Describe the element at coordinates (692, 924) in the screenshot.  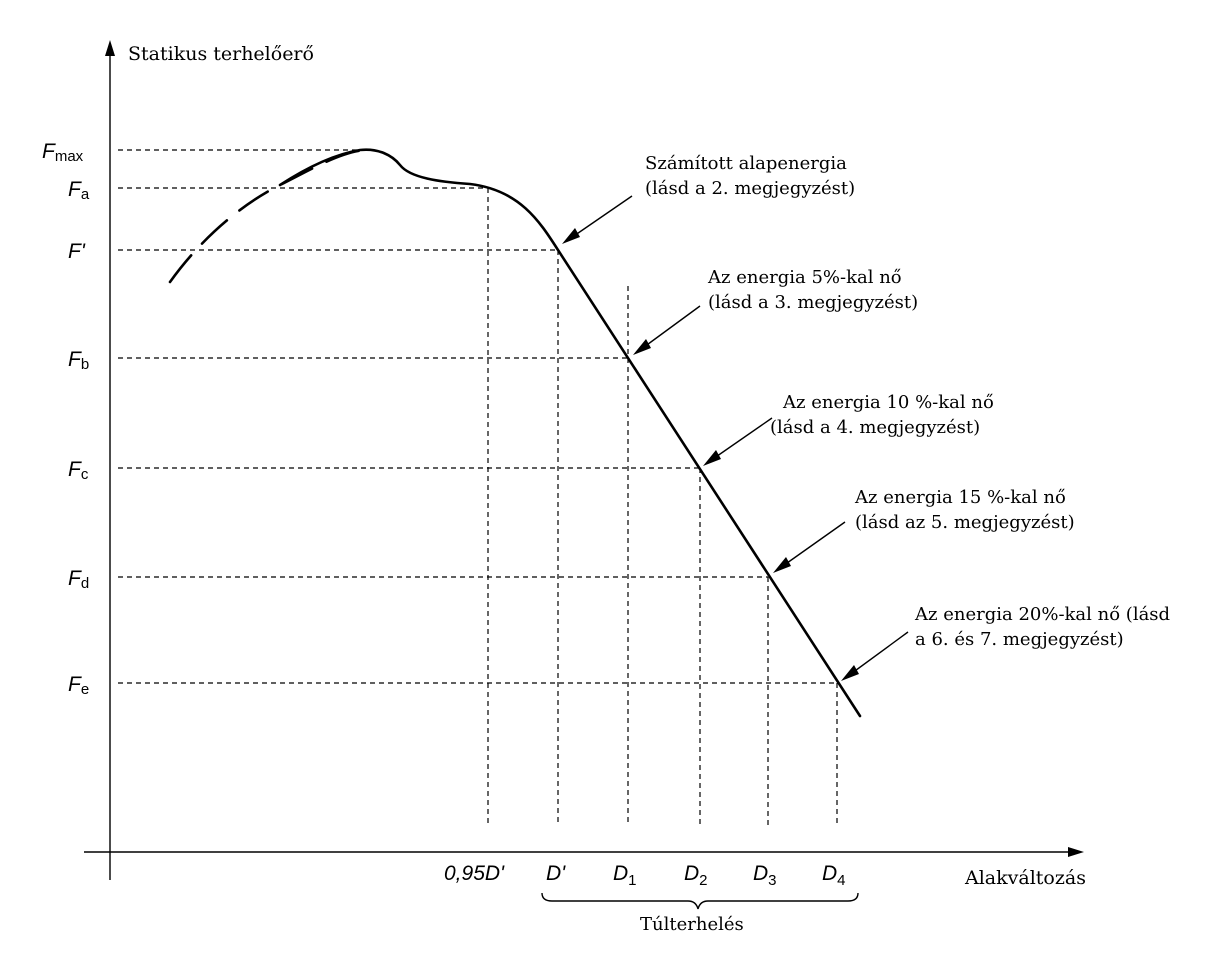
I see `overload-label: Túlterhelés` at that location.